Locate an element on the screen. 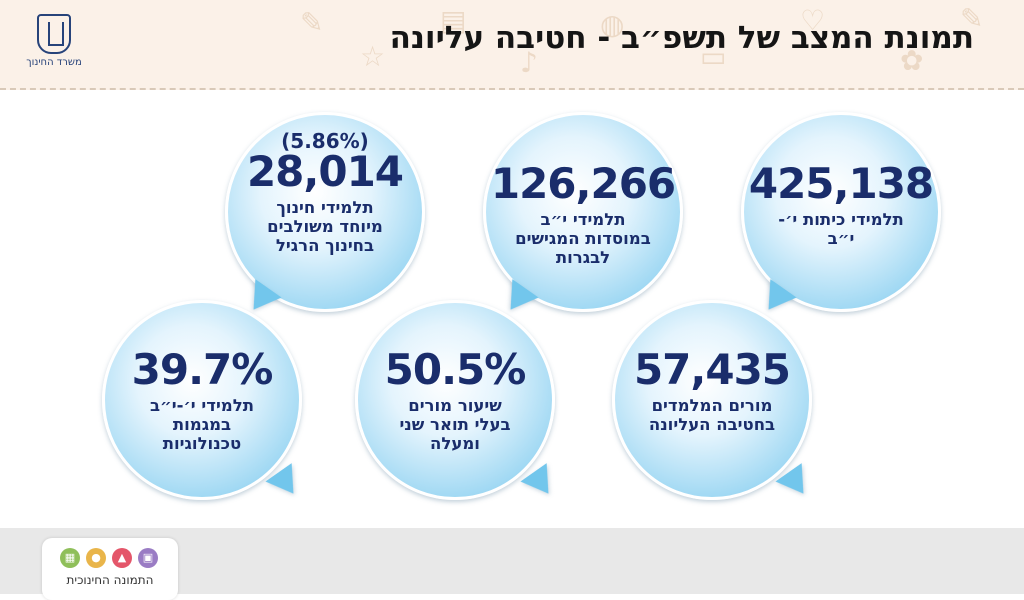 The width and height of the screenshot is (1024, 600). music-doodle-icon: ♪ is located at coordinates (529, 62).